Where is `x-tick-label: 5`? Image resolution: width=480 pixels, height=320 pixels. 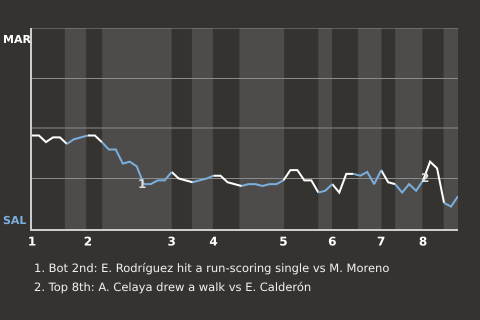
x-tick-label: 5 is located at coordinates (283, 241).